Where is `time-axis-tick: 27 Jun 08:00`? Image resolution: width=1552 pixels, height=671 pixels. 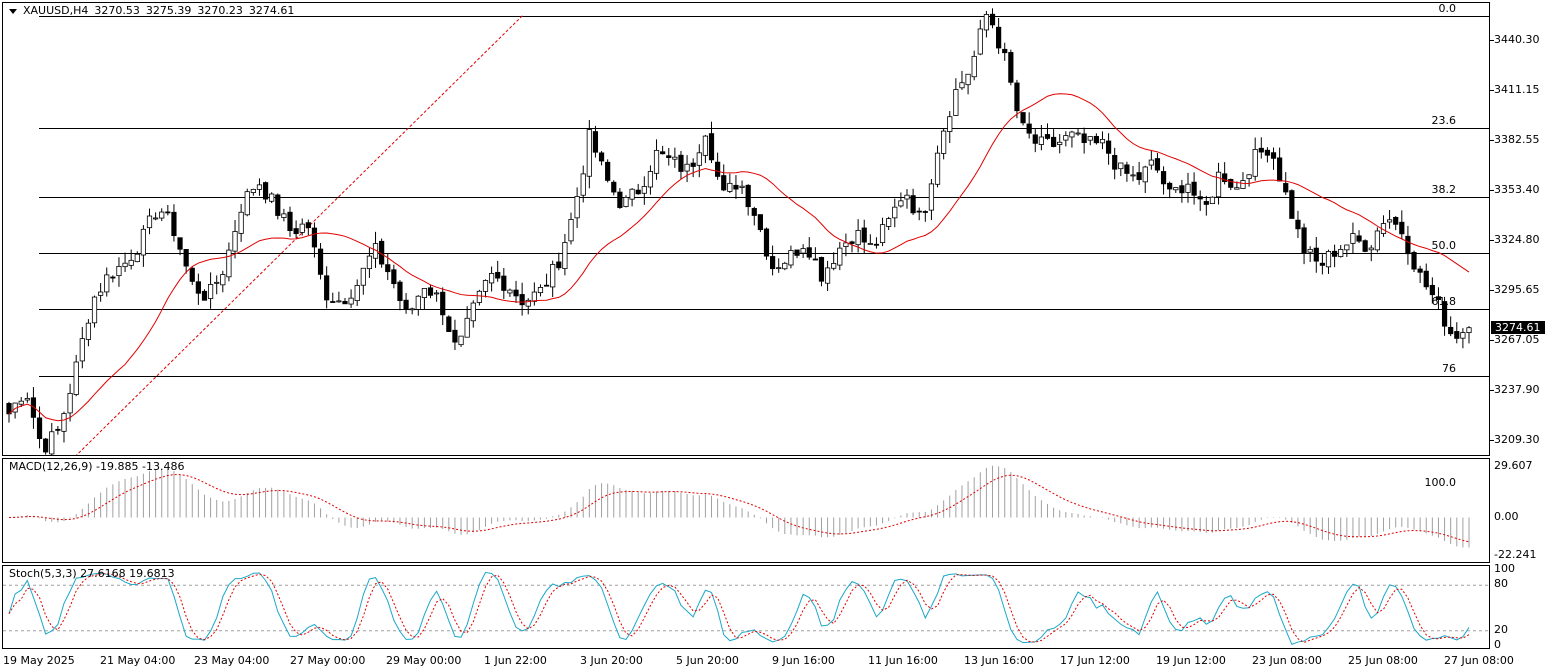 time-axis-tick: 27 Jun 08:00 is located at coordinates (1479, 660).